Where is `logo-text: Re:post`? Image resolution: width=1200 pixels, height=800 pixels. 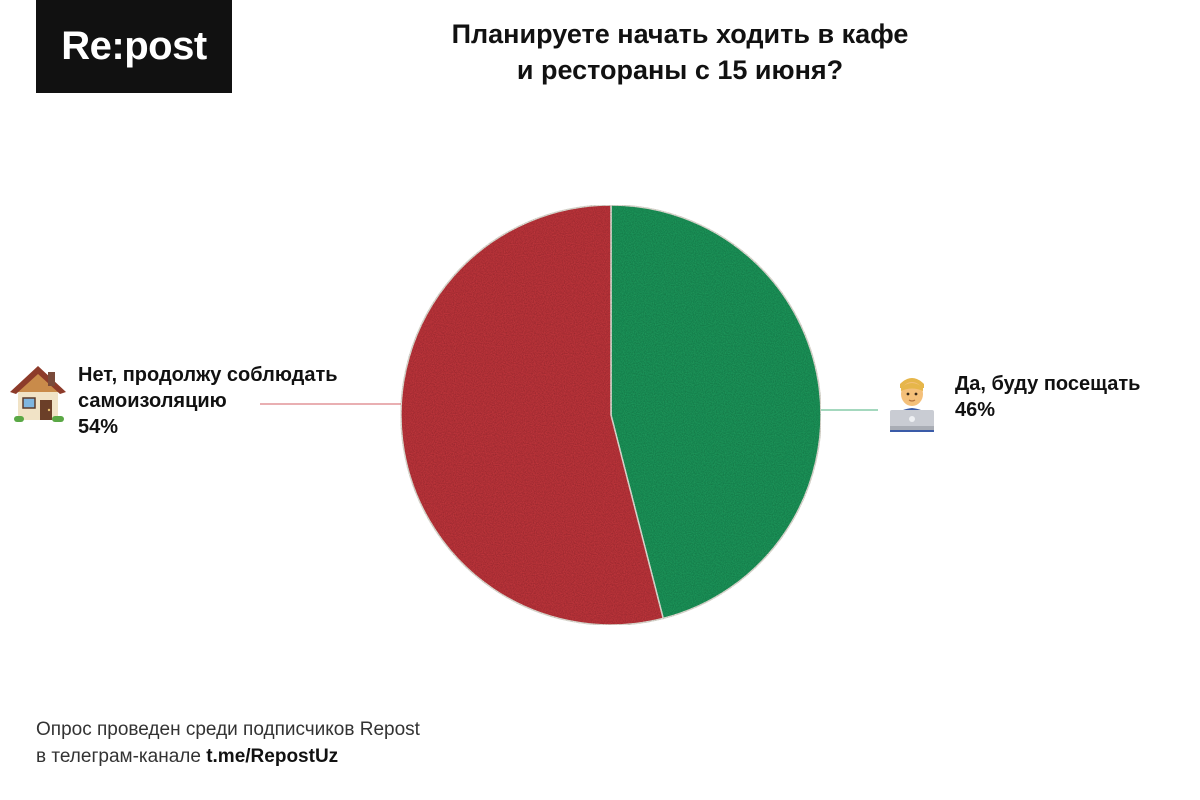
logo-text: Re:post is located at coordinates (134, 46).